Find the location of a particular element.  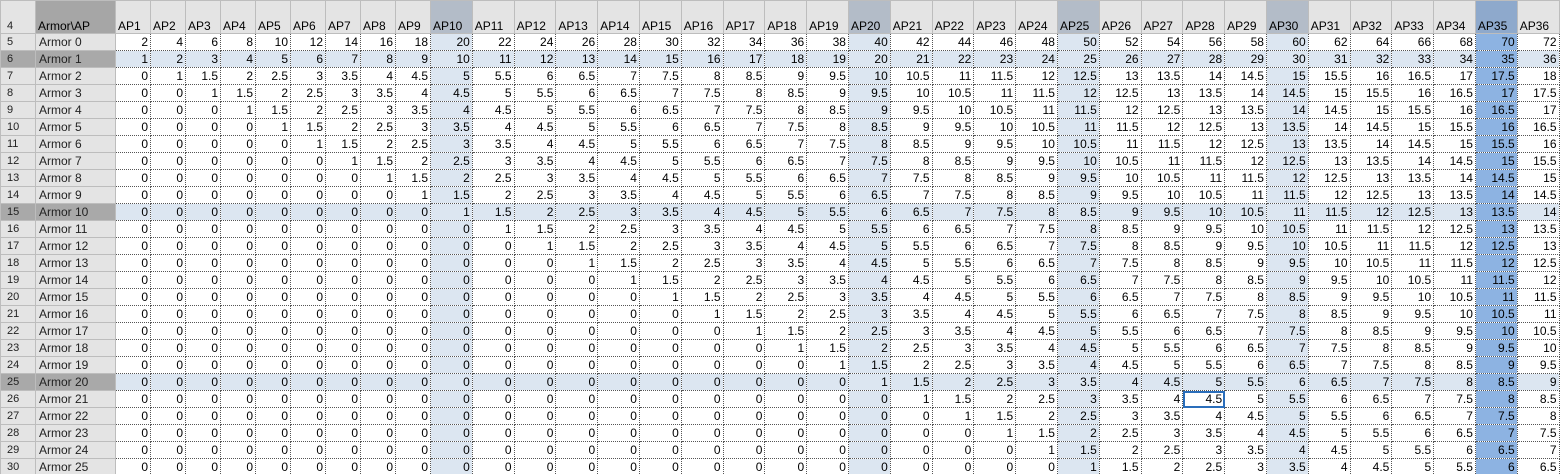

row-number: 21 is located at coordinates (18, 314).